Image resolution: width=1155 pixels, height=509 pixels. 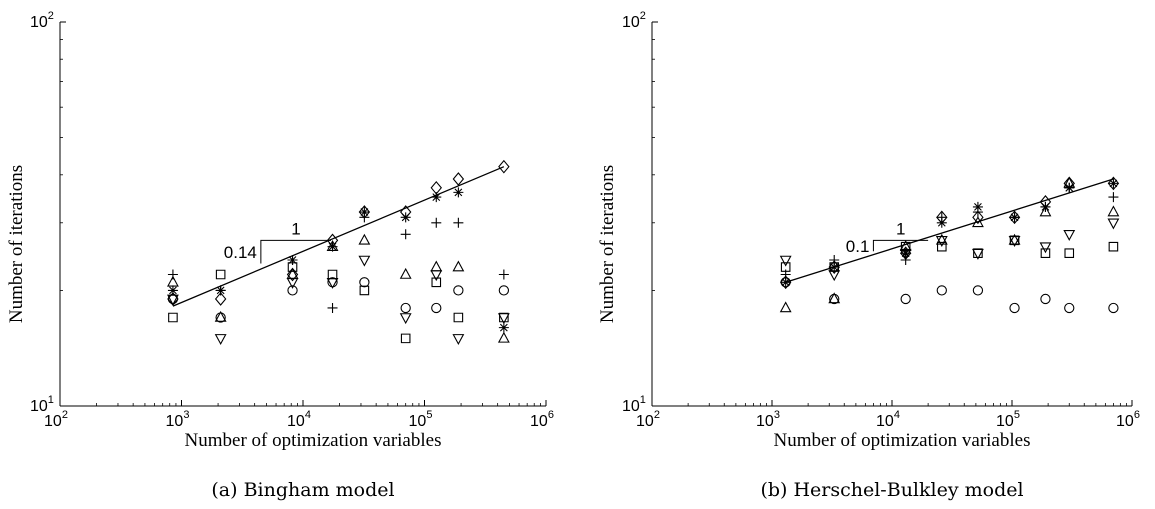 What do you see at coordinates (313, 440) in the screenshot?
I see `x-axis-title: Number of optimization variables` at bounding box center [313, 440].